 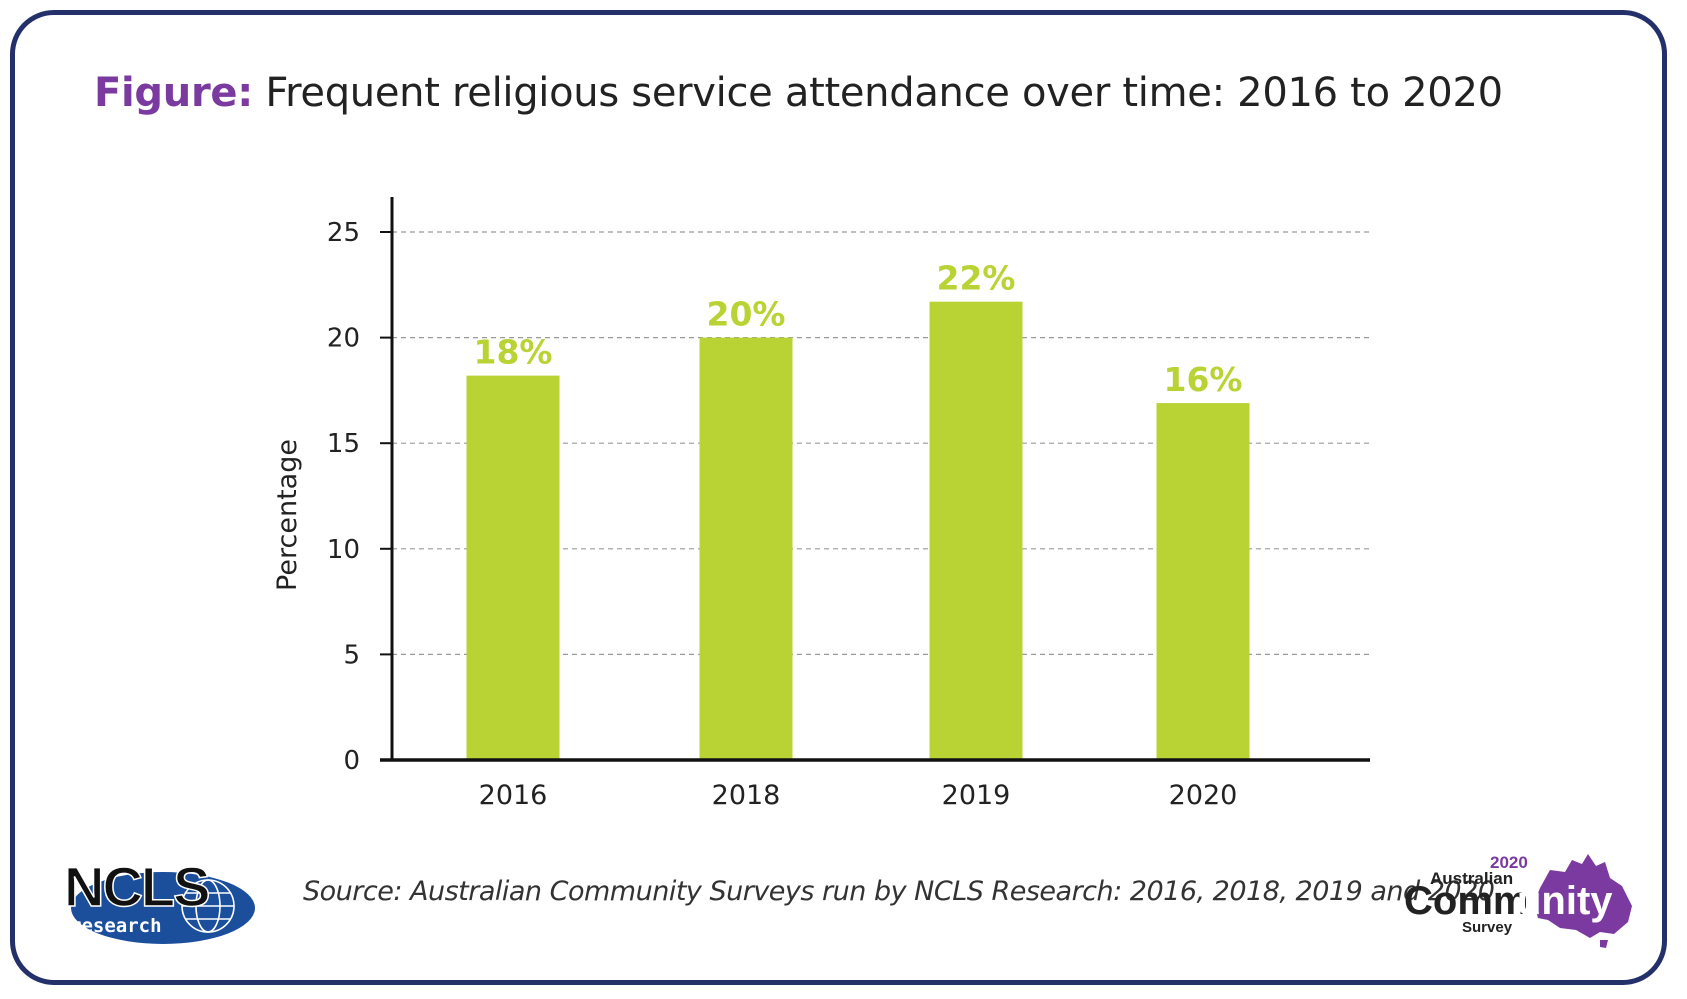 What do you see at coordinates (351, 761) in the screenshot?
I see `y-tick-label-0: 0` at bounding box center [351, 761].